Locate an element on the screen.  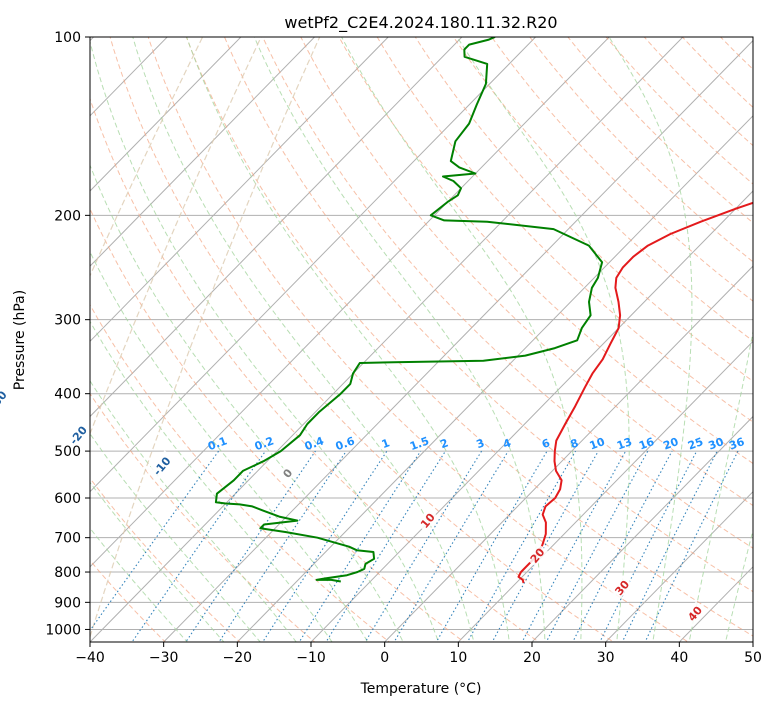
moist-adiabat-label: 0 is located at coordinates (287, 473).